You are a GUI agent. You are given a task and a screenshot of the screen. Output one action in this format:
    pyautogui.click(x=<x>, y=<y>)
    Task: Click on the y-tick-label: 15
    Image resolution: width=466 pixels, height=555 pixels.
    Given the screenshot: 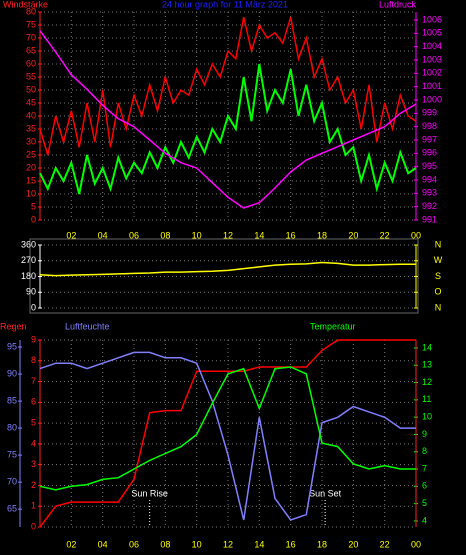 What is the action you would take?
    pyautogui.click(x=31, y=180)
    